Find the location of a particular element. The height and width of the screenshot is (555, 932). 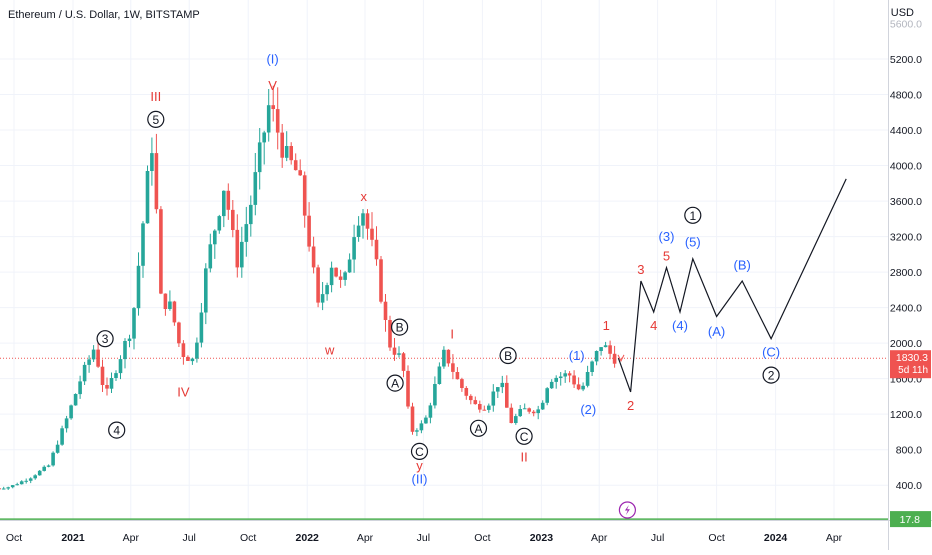

wave-label-text: II is located at coordinates (523, 456).